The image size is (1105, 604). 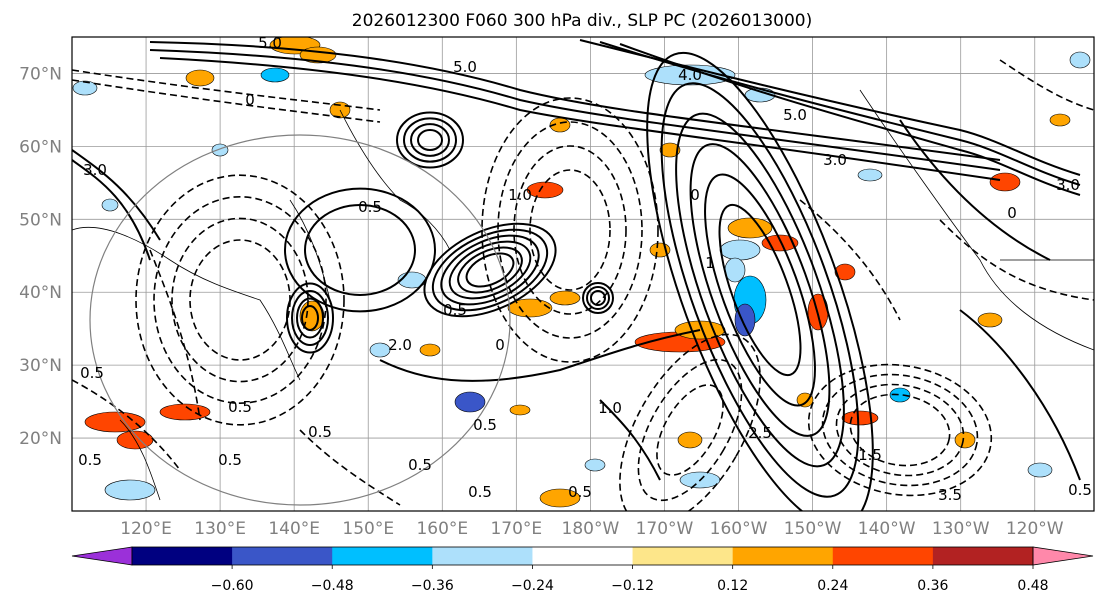 I want to click on lat-tick-label: 70°N, so click(x=40, y=74).